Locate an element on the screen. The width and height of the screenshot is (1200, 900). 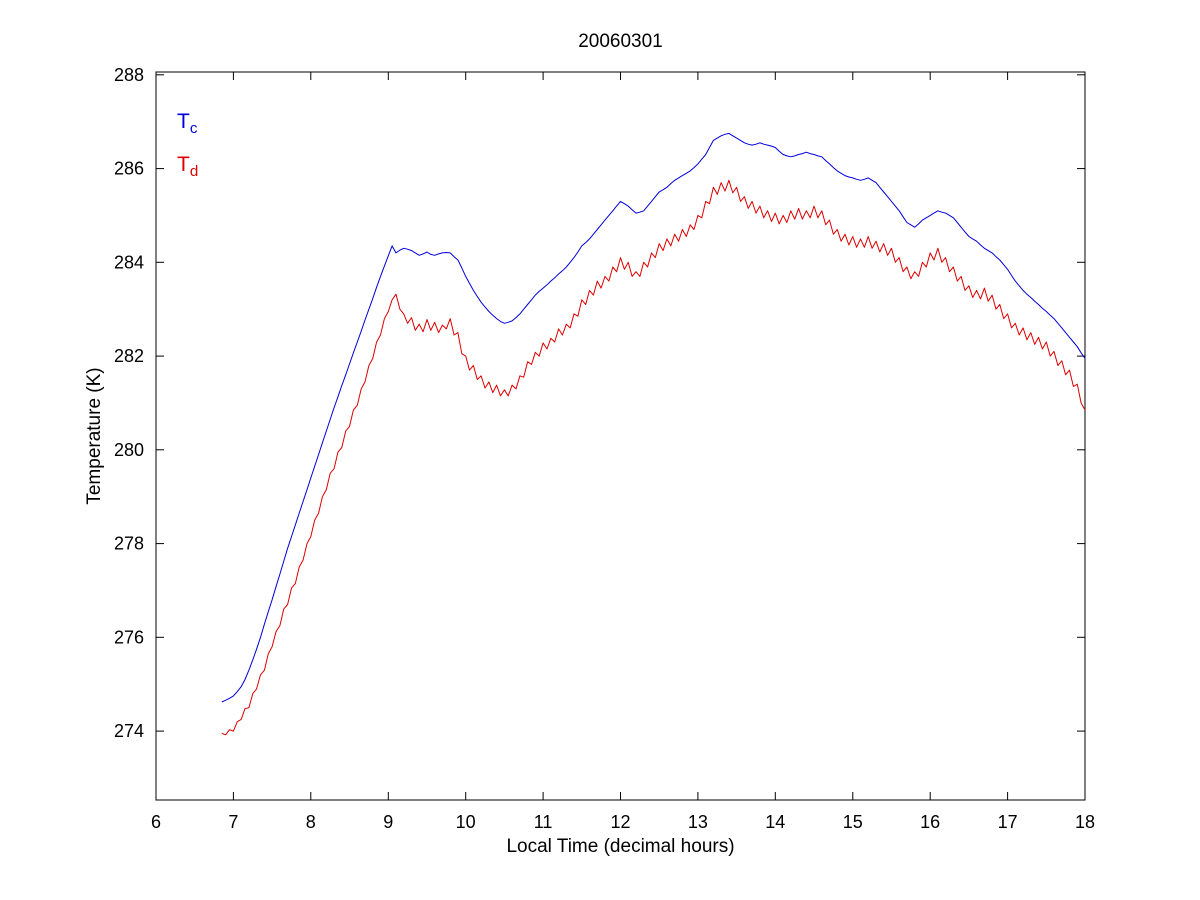
legend-entry-td: Td is located at coordinates (187, 166).